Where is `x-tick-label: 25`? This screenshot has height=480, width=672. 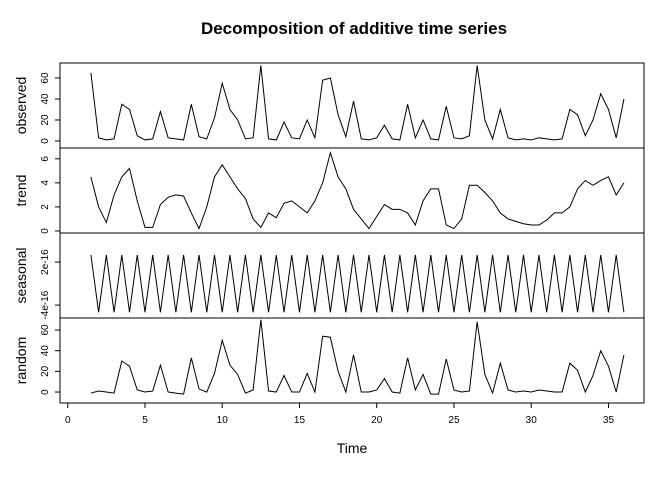 x-tick-label: 25 is located at coordinates (454, 420).